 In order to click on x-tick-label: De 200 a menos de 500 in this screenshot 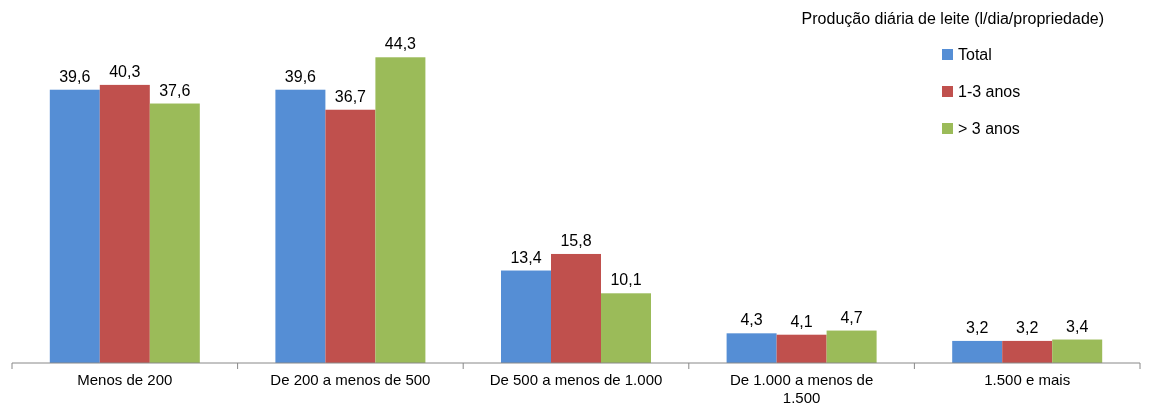, I will do `click(350, 379)`.